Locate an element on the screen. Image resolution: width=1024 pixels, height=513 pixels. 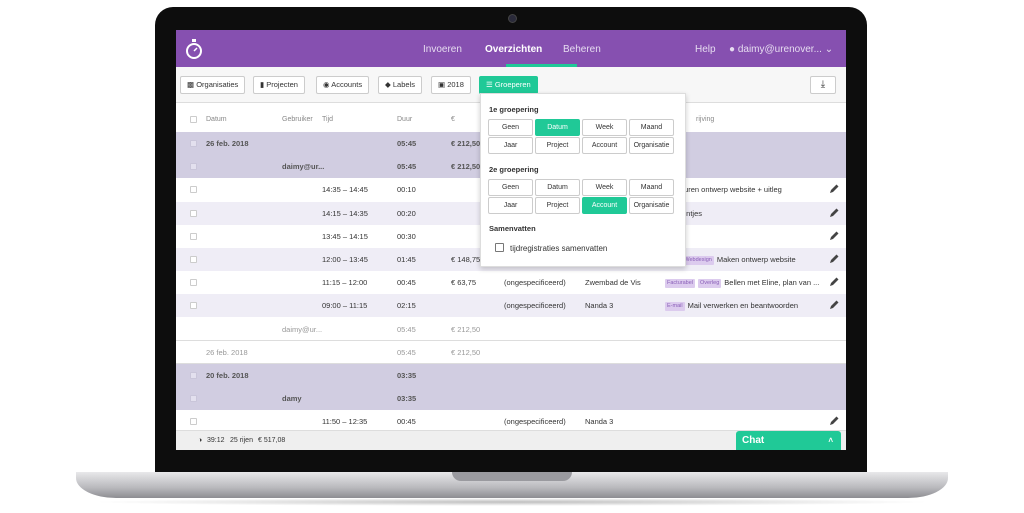
cell-tijd: 12:00 – 13:45 is located at coordinates (345, 259).